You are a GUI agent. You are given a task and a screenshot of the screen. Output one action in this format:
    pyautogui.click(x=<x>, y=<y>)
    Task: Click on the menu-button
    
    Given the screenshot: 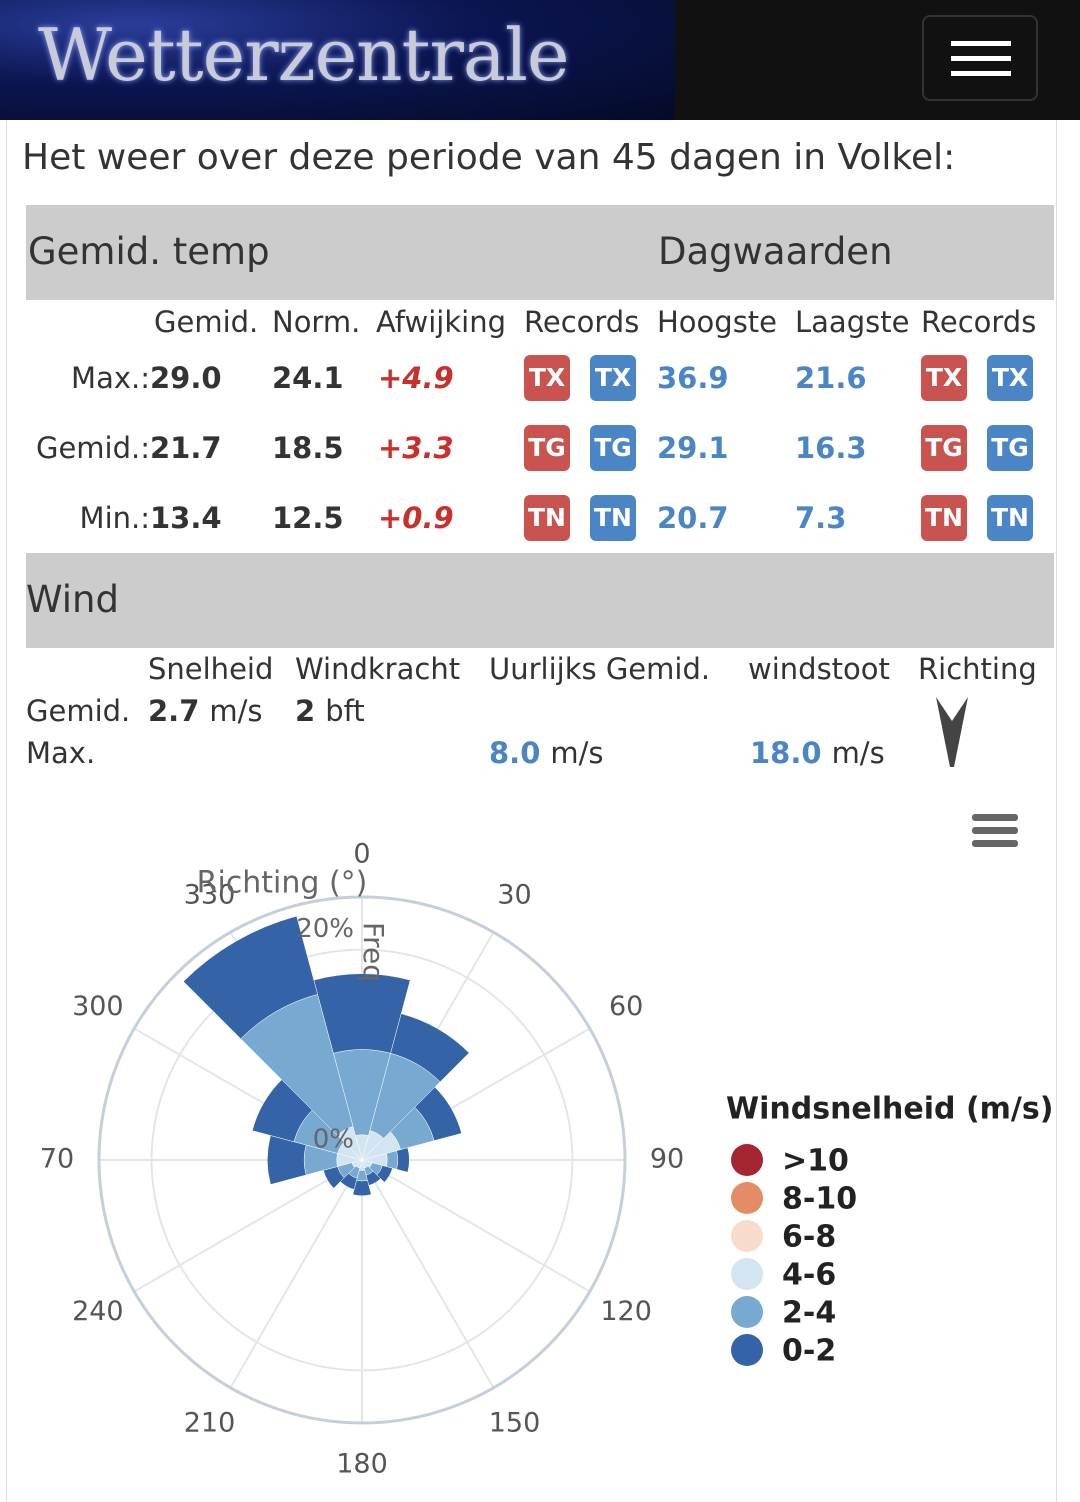 What is the action you would take?
    pyautogui.click(x=980, y=58)
    